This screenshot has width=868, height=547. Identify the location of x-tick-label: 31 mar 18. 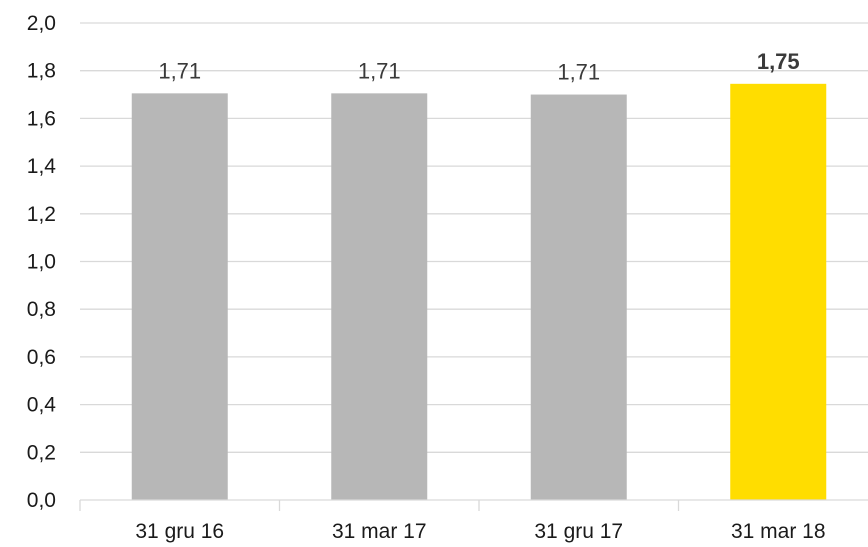
(778, 531).